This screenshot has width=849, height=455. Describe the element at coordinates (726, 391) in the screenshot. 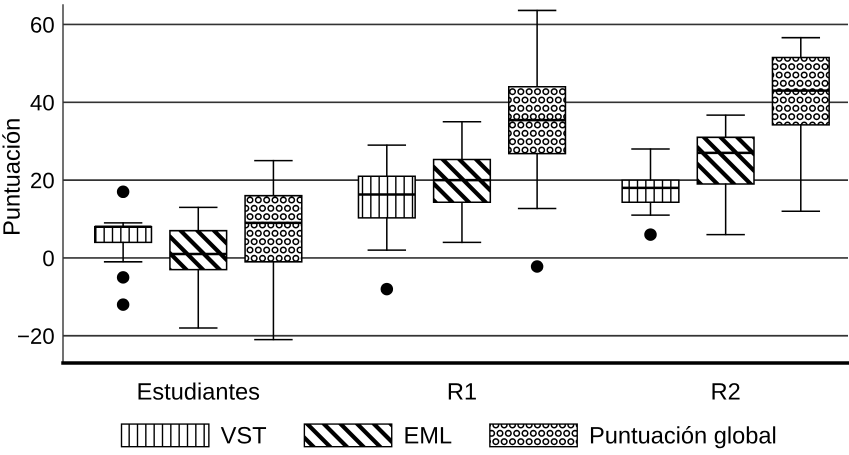

I see `x-tick-label: R2` at that location.